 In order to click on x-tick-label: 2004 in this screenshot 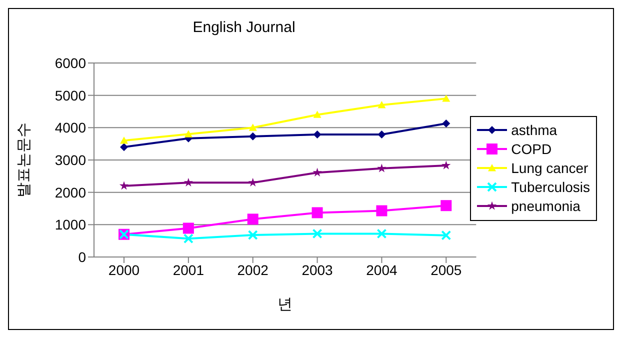, I will do `click(382, 270)`.